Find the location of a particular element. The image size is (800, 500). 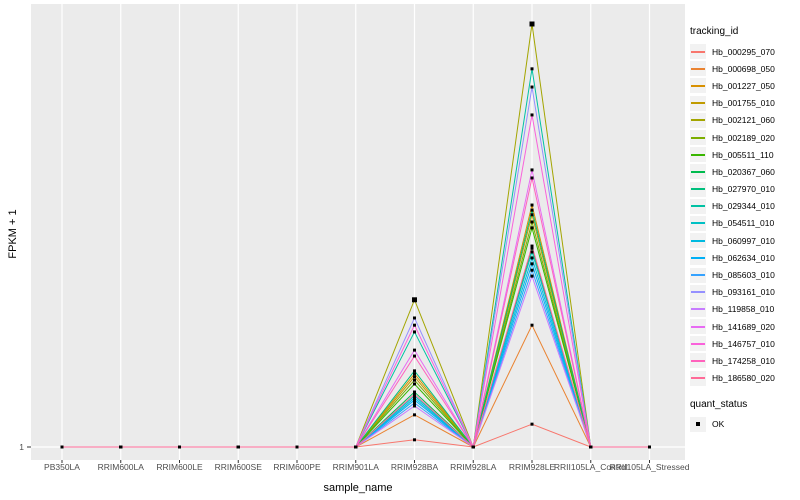

x-tick-label: RRIM928LE is located at coordinates (532, 467).